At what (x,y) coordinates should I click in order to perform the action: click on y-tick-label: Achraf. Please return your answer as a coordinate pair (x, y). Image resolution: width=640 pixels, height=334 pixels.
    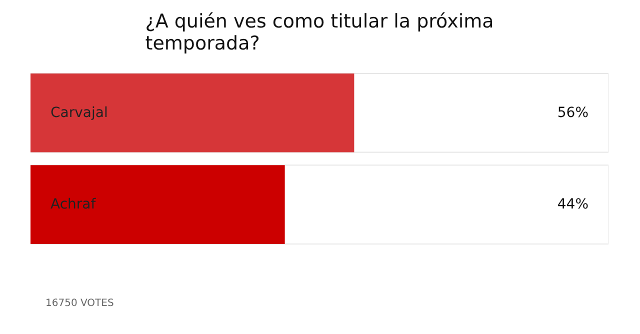
    Looking at the image, I should click on (73, 204).